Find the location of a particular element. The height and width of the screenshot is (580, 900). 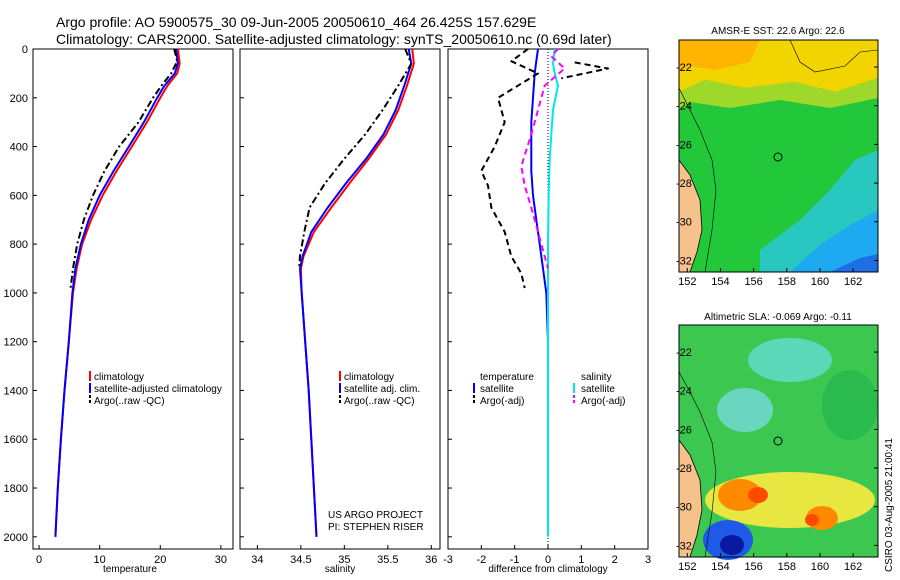

sst-map-frame is located at coordinates (778, 156).